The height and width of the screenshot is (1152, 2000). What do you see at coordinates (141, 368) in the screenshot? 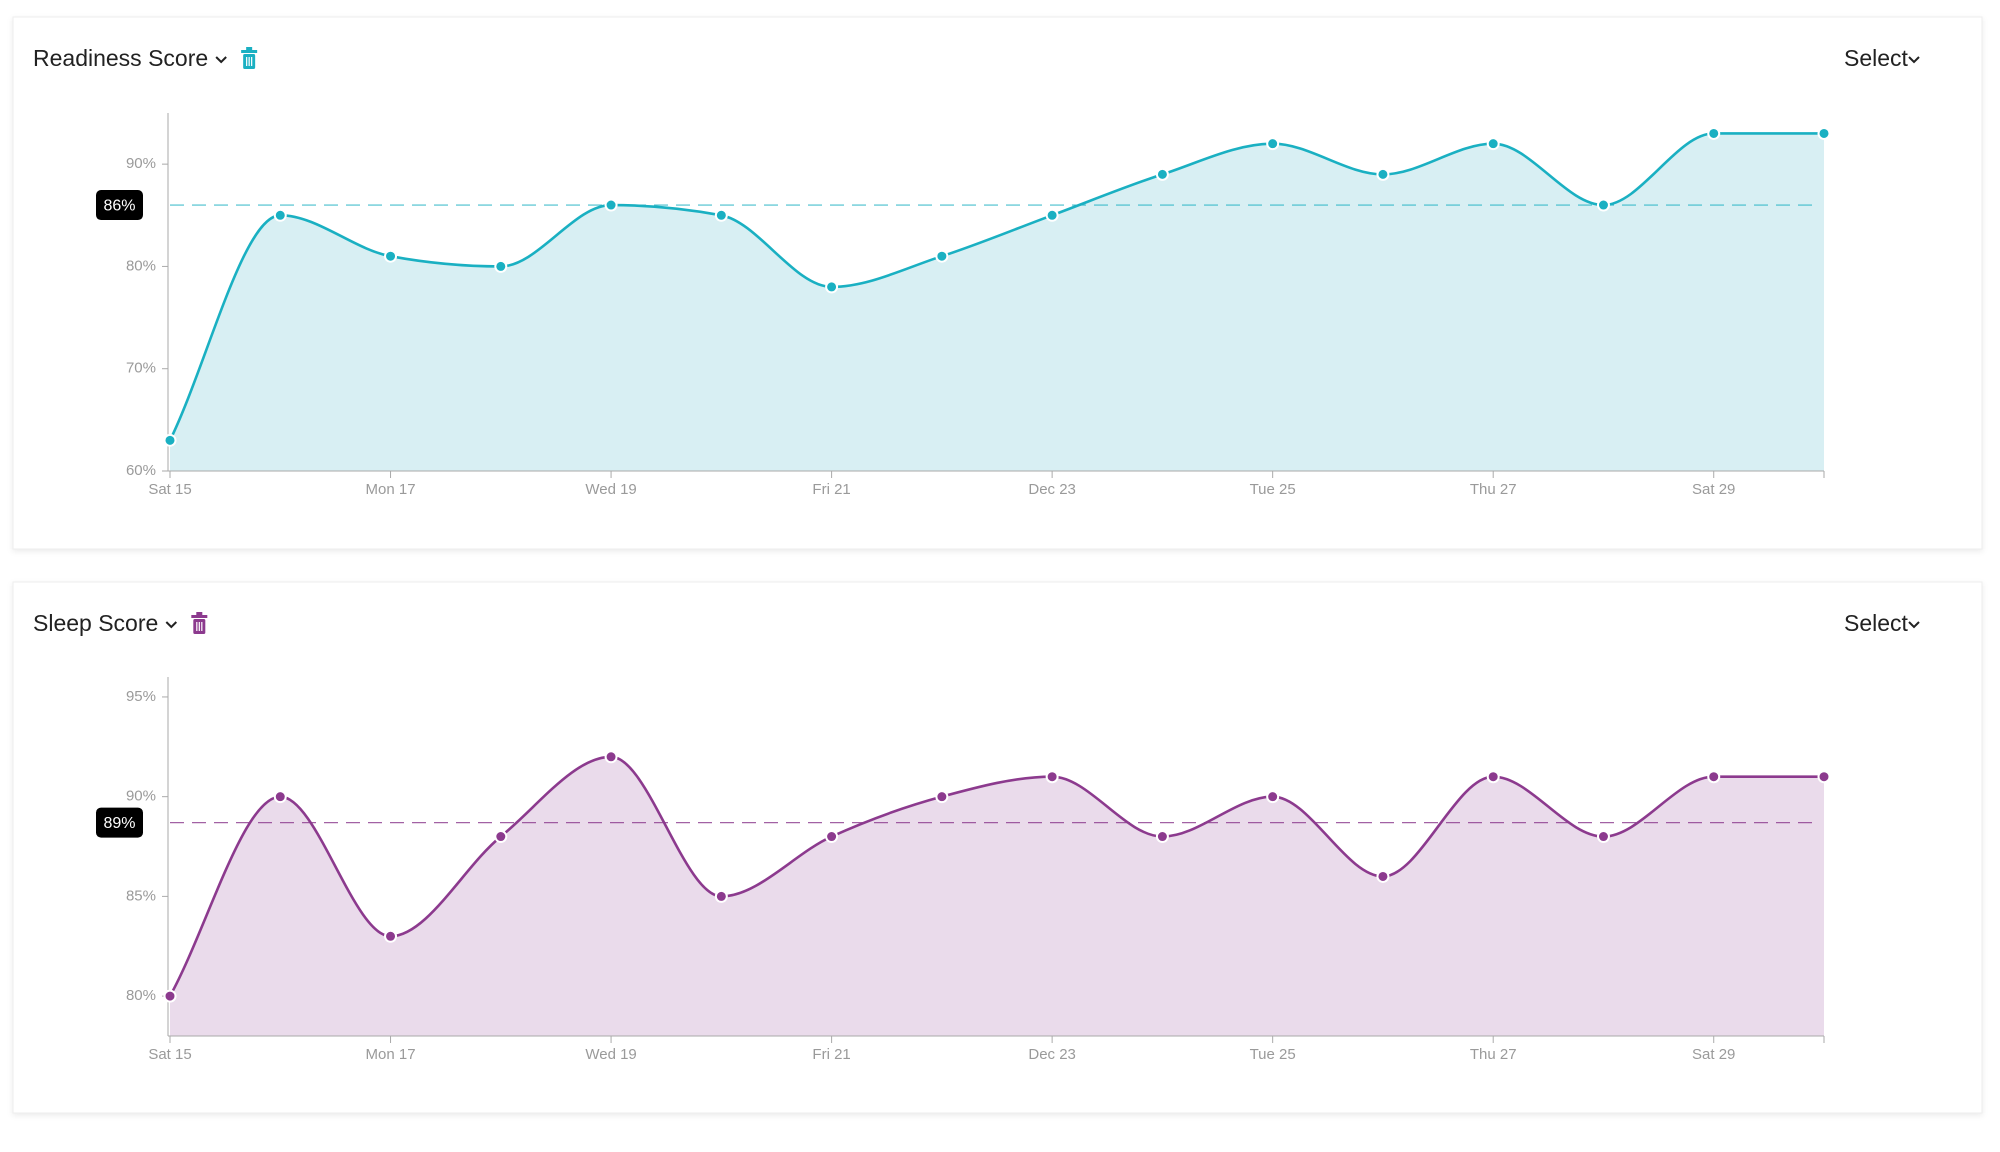
I see `y-tick-label: 70%` at bounding box center [141, 368].